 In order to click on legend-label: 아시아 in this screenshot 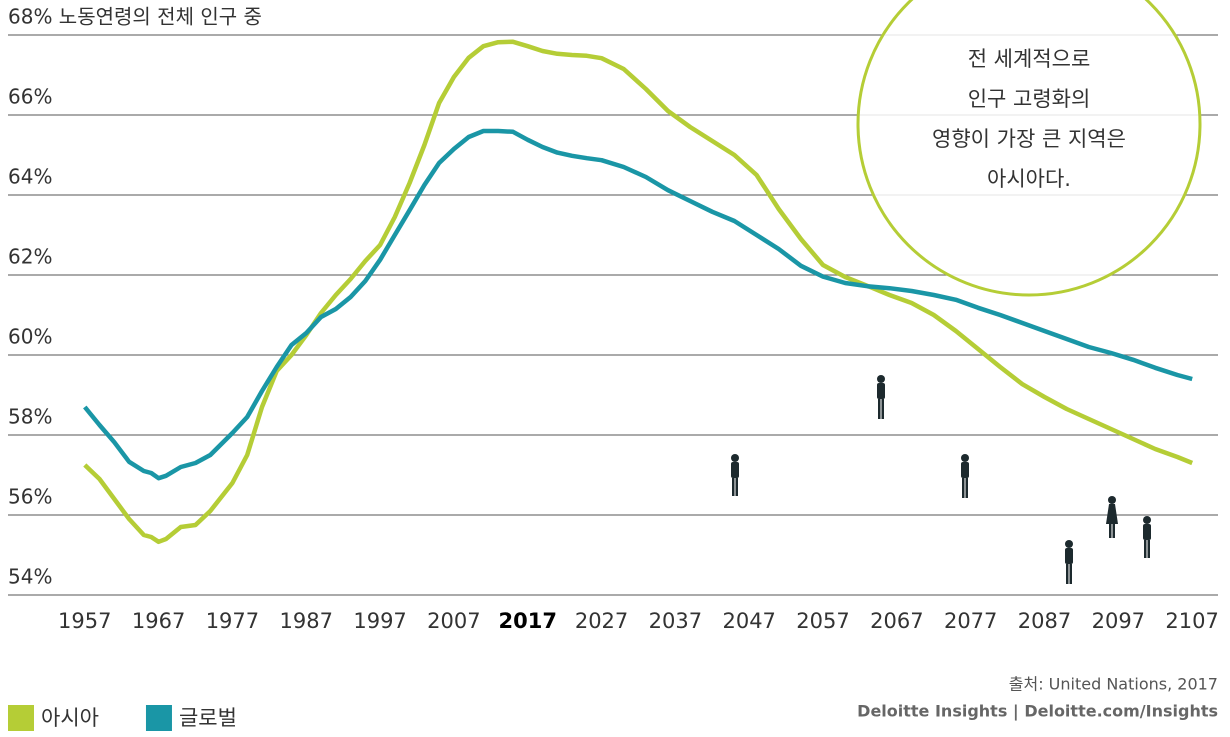, I will do `click(70, 718)`.